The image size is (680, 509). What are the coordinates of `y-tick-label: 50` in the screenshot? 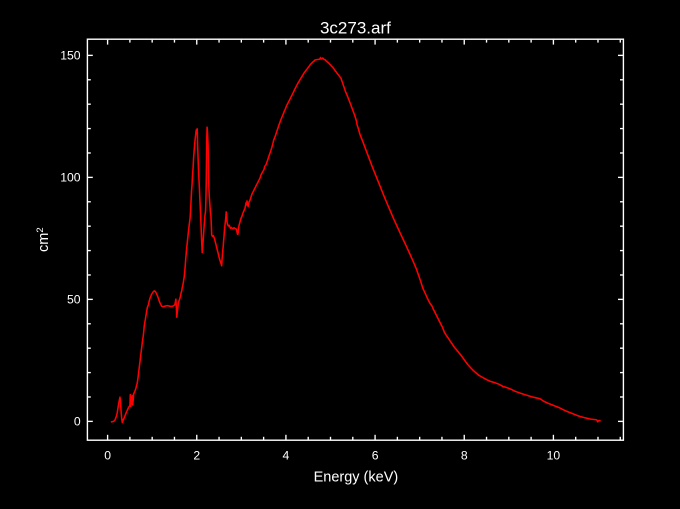 It's located at (74, 300).